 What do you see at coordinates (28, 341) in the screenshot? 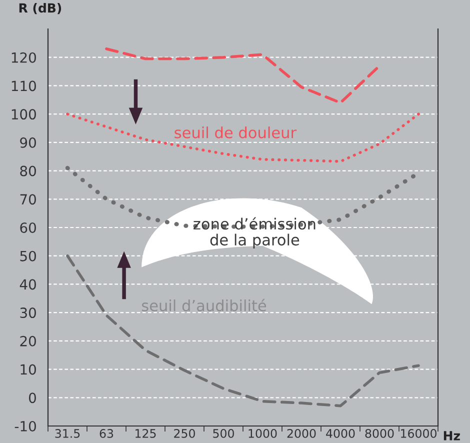
I see `y-tick-label: 20` at bounding box center [28, 341].